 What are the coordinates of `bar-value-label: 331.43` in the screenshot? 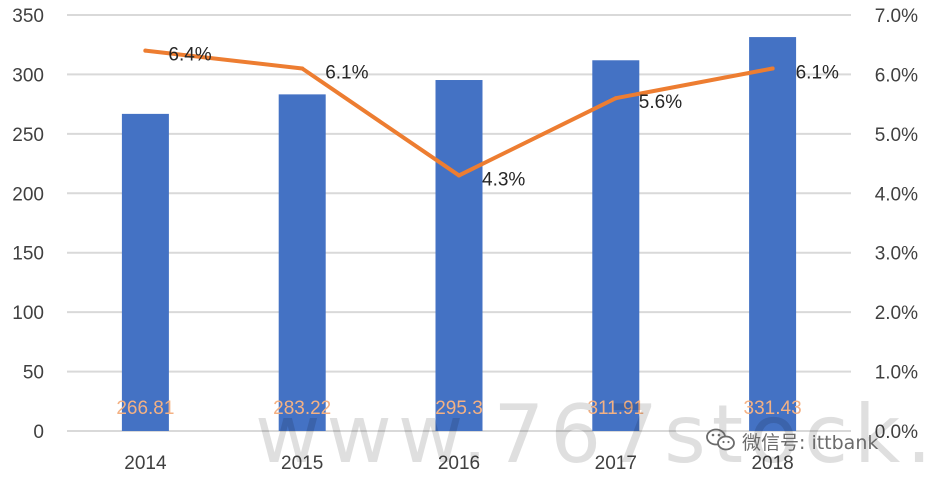 It's located at (773, 408).